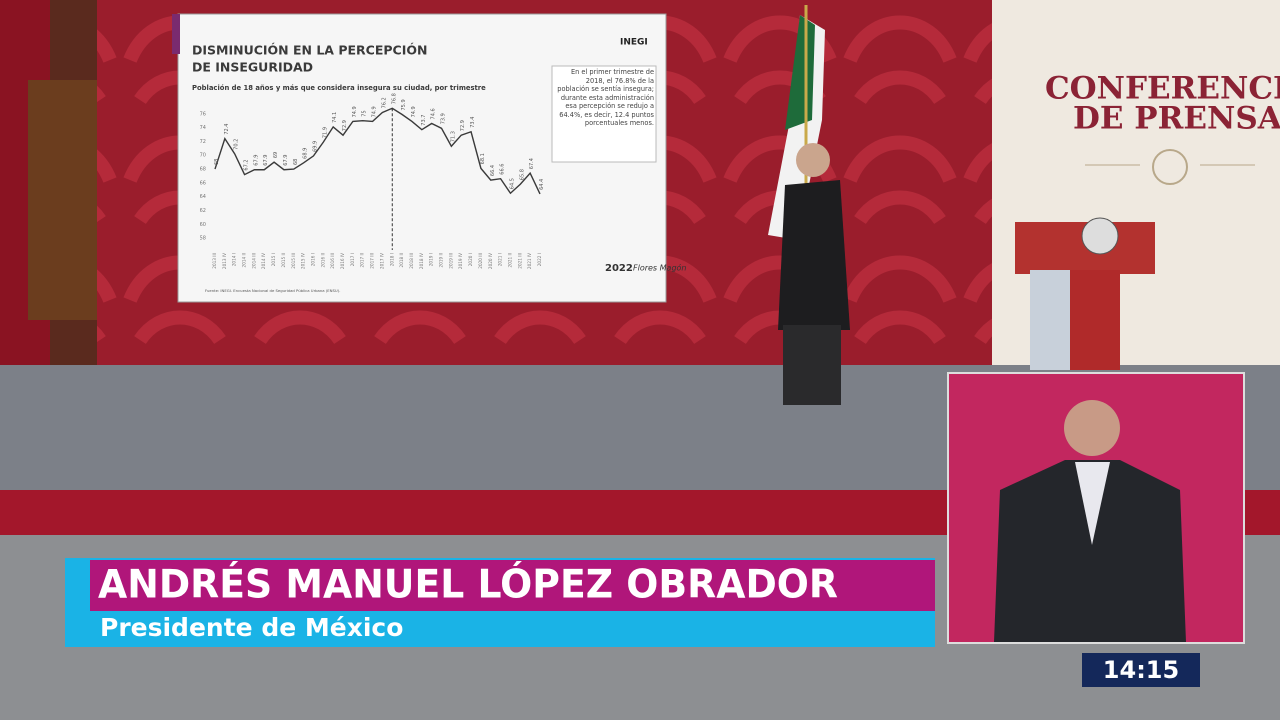 The height and width of the screenshot is (720, 1280). I want to click on x-tick-label: 2018 IV, so click(421, 261).